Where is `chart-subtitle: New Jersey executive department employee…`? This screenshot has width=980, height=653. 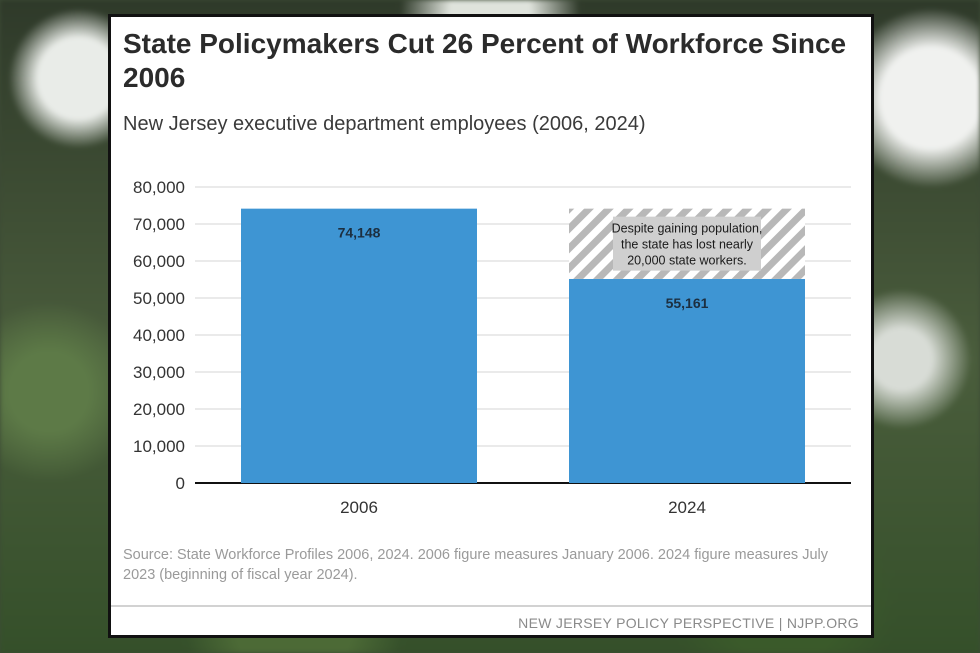
chart-subtitle: New Jersey executive department employee… is located at coordinates (384, 124).